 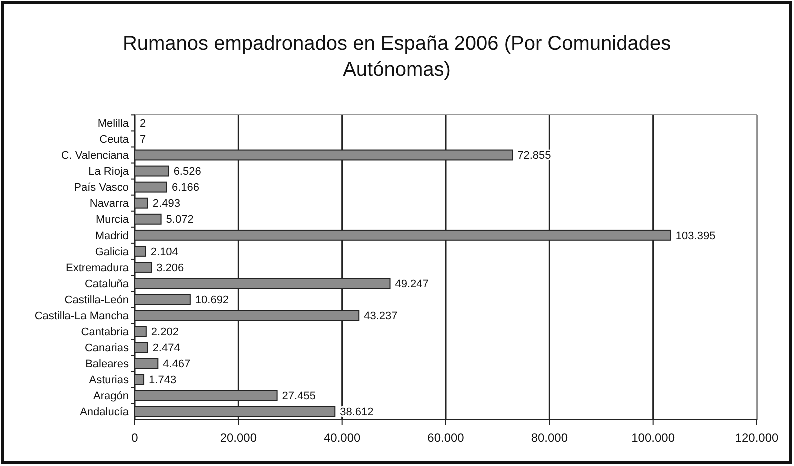 I want to click on y-tick-label: Madrid, so click(x=112, y=236).